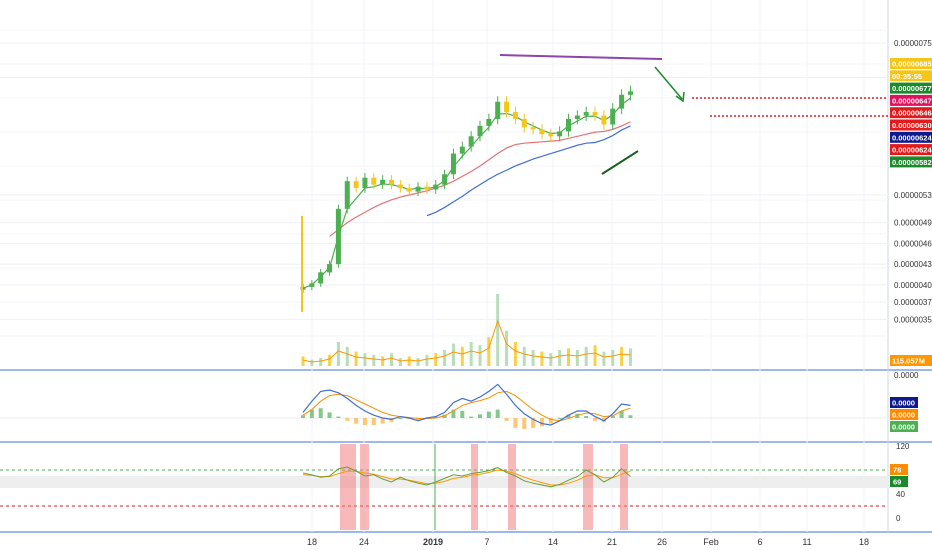 The width and height of the screenshot is (932, 550). I want to click on x-tick-label: 2019, so click(433, 542).